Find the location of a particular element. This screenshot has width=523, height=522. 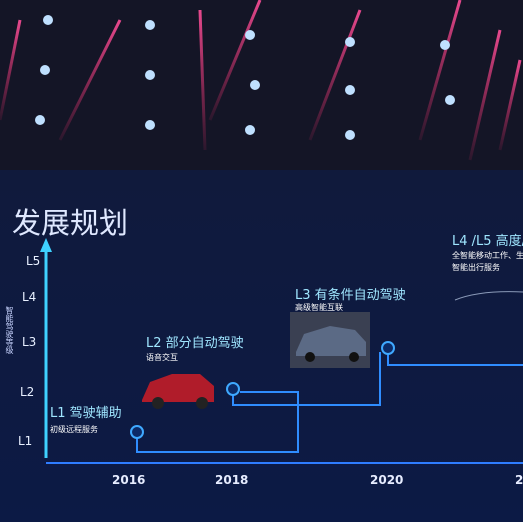

red-car is located at coordinates (178, 391).